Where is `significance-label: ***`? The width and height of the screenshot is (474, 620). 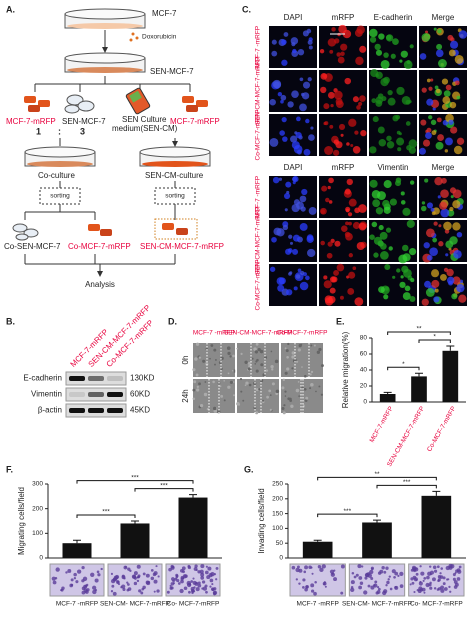 significance-label: *** is located at coordinates (348, 511).